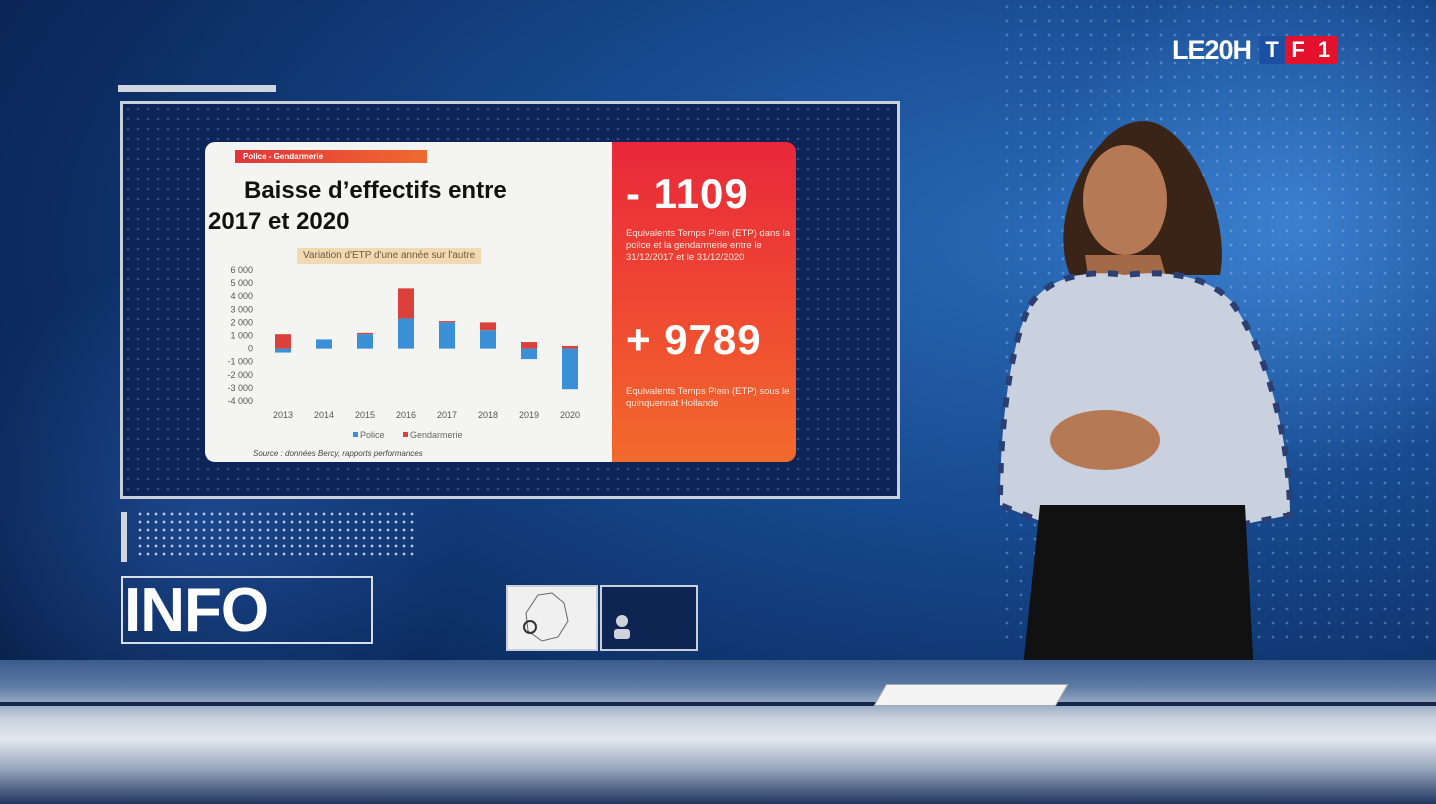 Image resolution: width=1436 pixels, height=804 pixels. Describe the element at coordinates (1272, 50) in the screenshot. I see `logo-letter-t: T` at that location.